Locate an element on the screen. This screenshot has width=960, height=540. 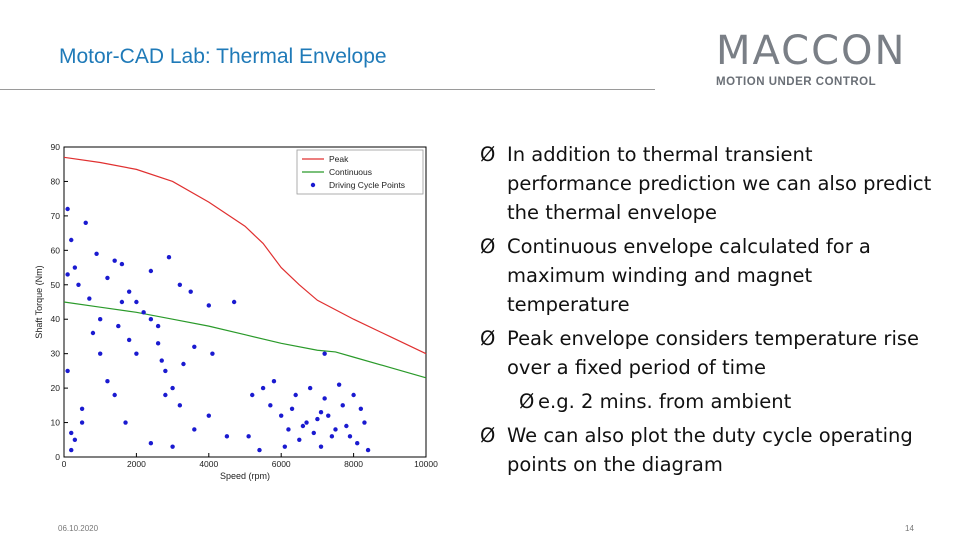
logo: MACCON MOTION UNDER CONTROL is located at coordinates (816, 59).